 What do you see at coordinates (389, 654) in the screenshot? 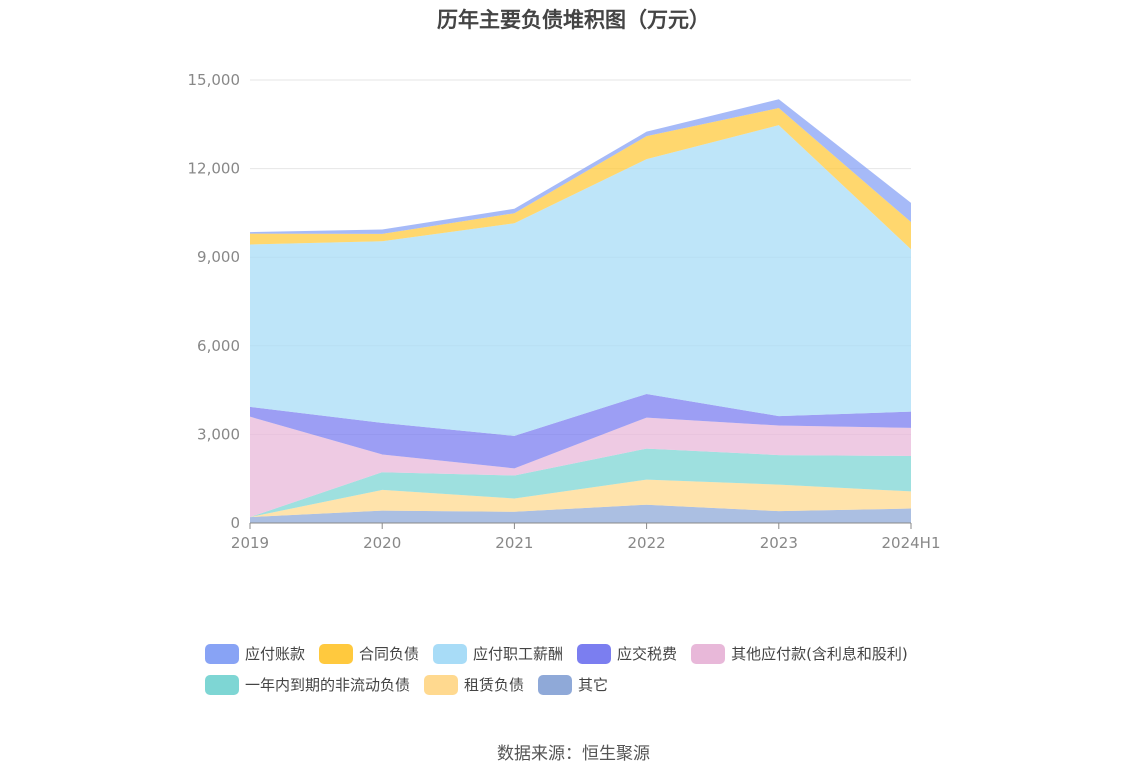
I see `legend-label: 合同负债` at bounding box center [389, 654].